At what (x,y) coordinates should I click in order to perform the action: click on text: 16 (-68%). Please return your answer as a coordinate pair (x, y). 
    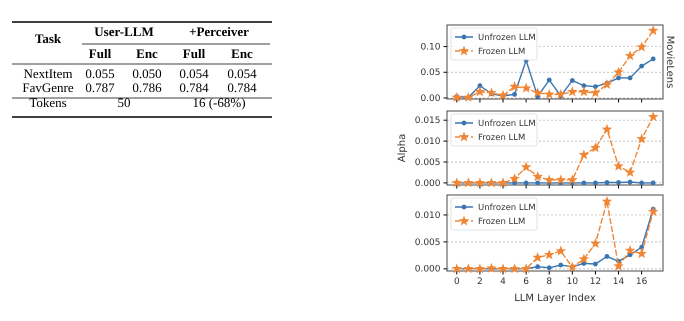
    Looking at the image, I should click on (219, 102).